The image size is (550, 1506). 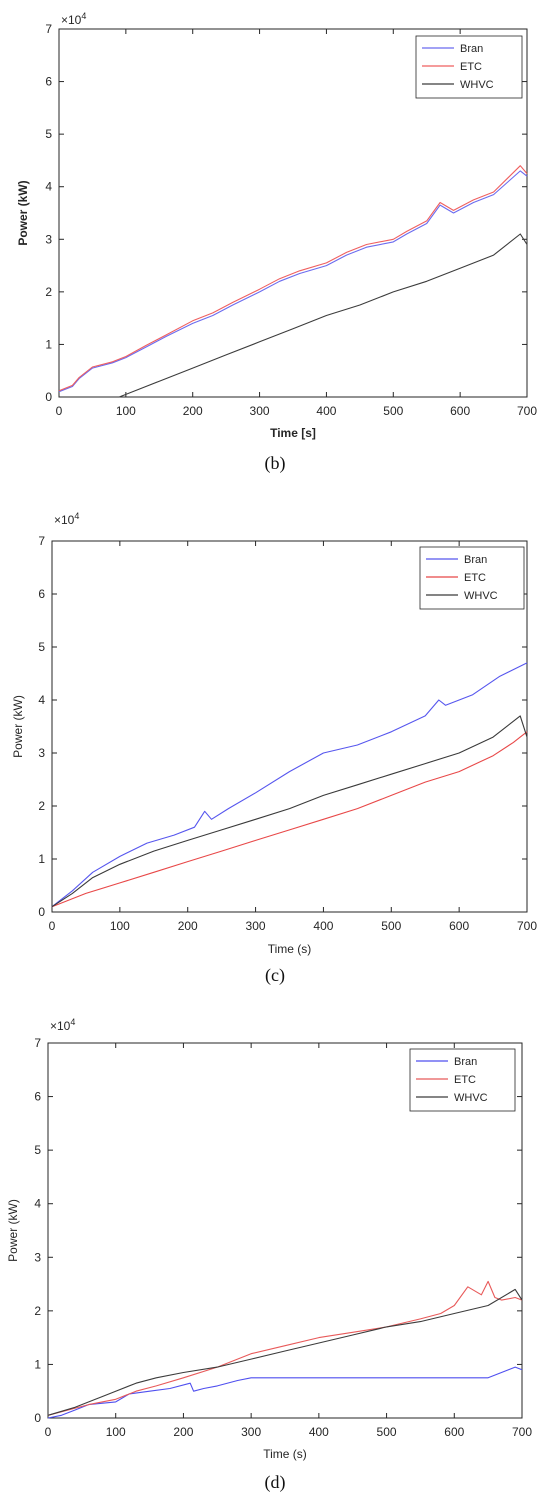 What do you see at coordinates (465, 1062) in the screenshot?
I see `legend-label-bran-d: Bran` at bounding box center [465, 1062].